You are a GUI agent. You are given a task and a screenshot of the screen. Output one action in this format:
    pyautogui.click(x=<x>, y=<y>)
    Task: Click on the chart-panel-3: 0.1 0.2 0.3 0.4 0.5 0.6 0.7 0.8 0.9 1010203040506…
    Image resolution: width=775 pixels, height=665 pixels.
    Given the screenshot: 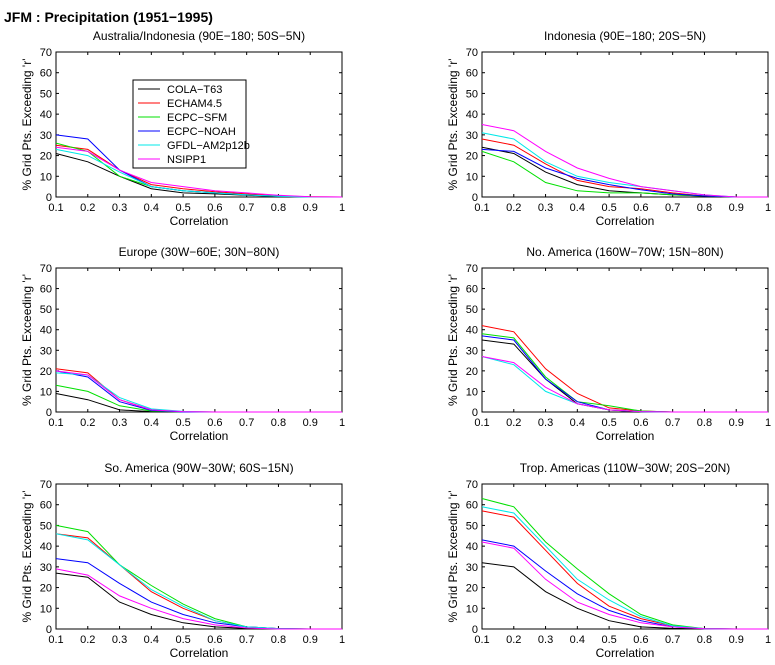 What is the action you would take?
    pyautogui.click(x=182, y=344)
    